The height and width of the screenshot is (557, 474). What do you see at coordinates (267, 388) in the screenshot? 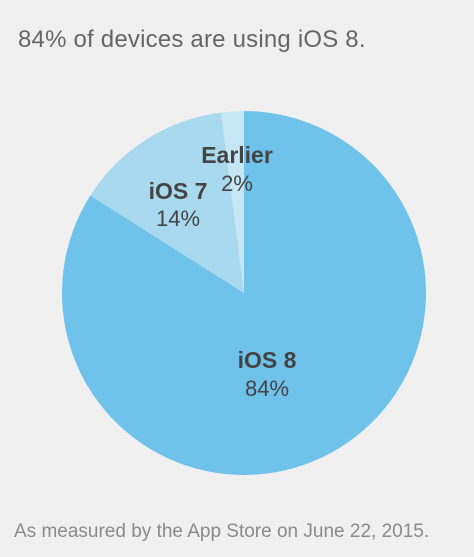
I see `slice-value-ios-8: 84%` at bounding box center [267, 388].